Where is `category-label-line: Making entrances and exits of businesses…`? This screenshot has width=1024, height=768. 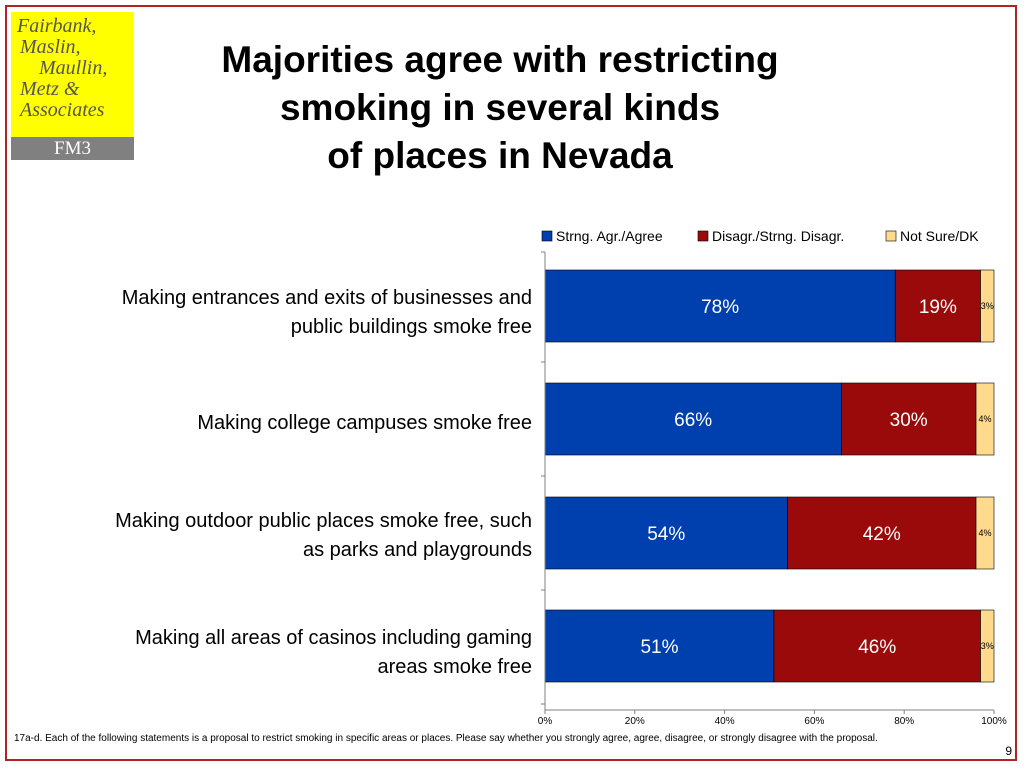
category-label-line: Making entrances and exits of businesses… is located at coordinates (326, 298).